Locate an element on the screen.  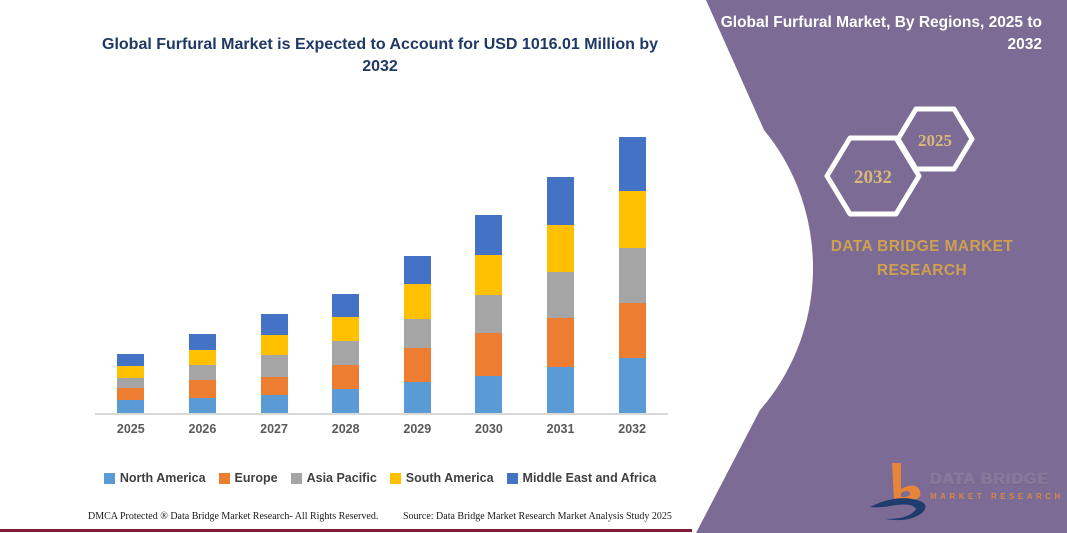
legend-label: North America is located at coordinates (162, 478).